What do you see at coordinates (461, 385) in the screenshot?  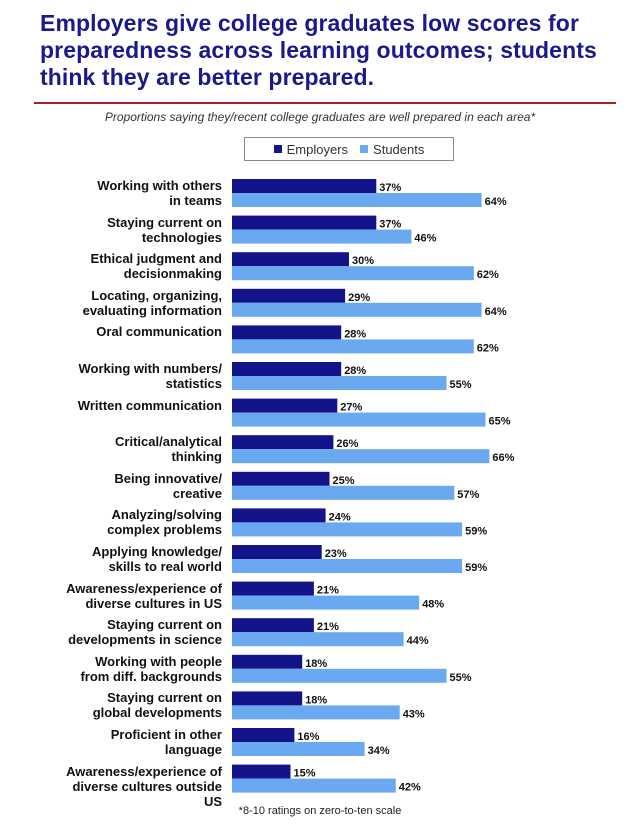 I see `data-label-students: 55%` at bounding box center [461, 385].